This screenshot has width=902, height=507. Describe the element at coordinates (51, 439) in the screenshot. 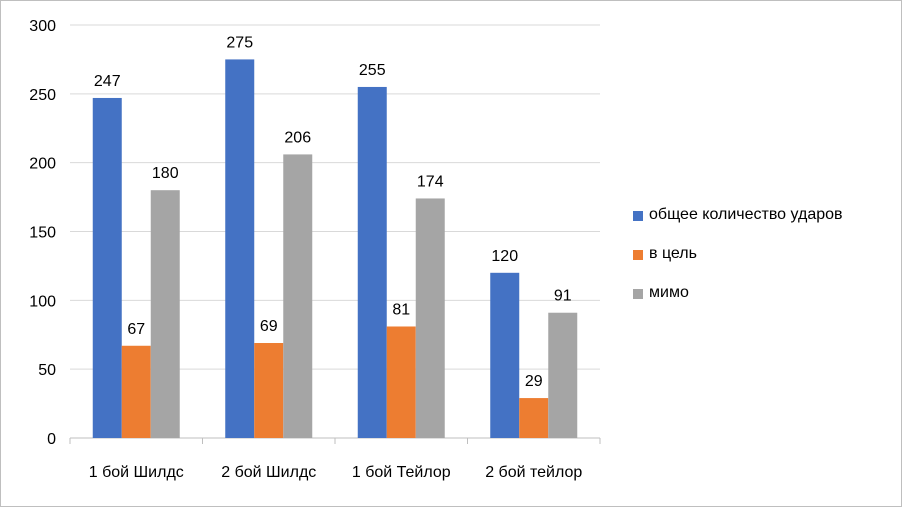

I see `y-tick-label: 0` at that location.